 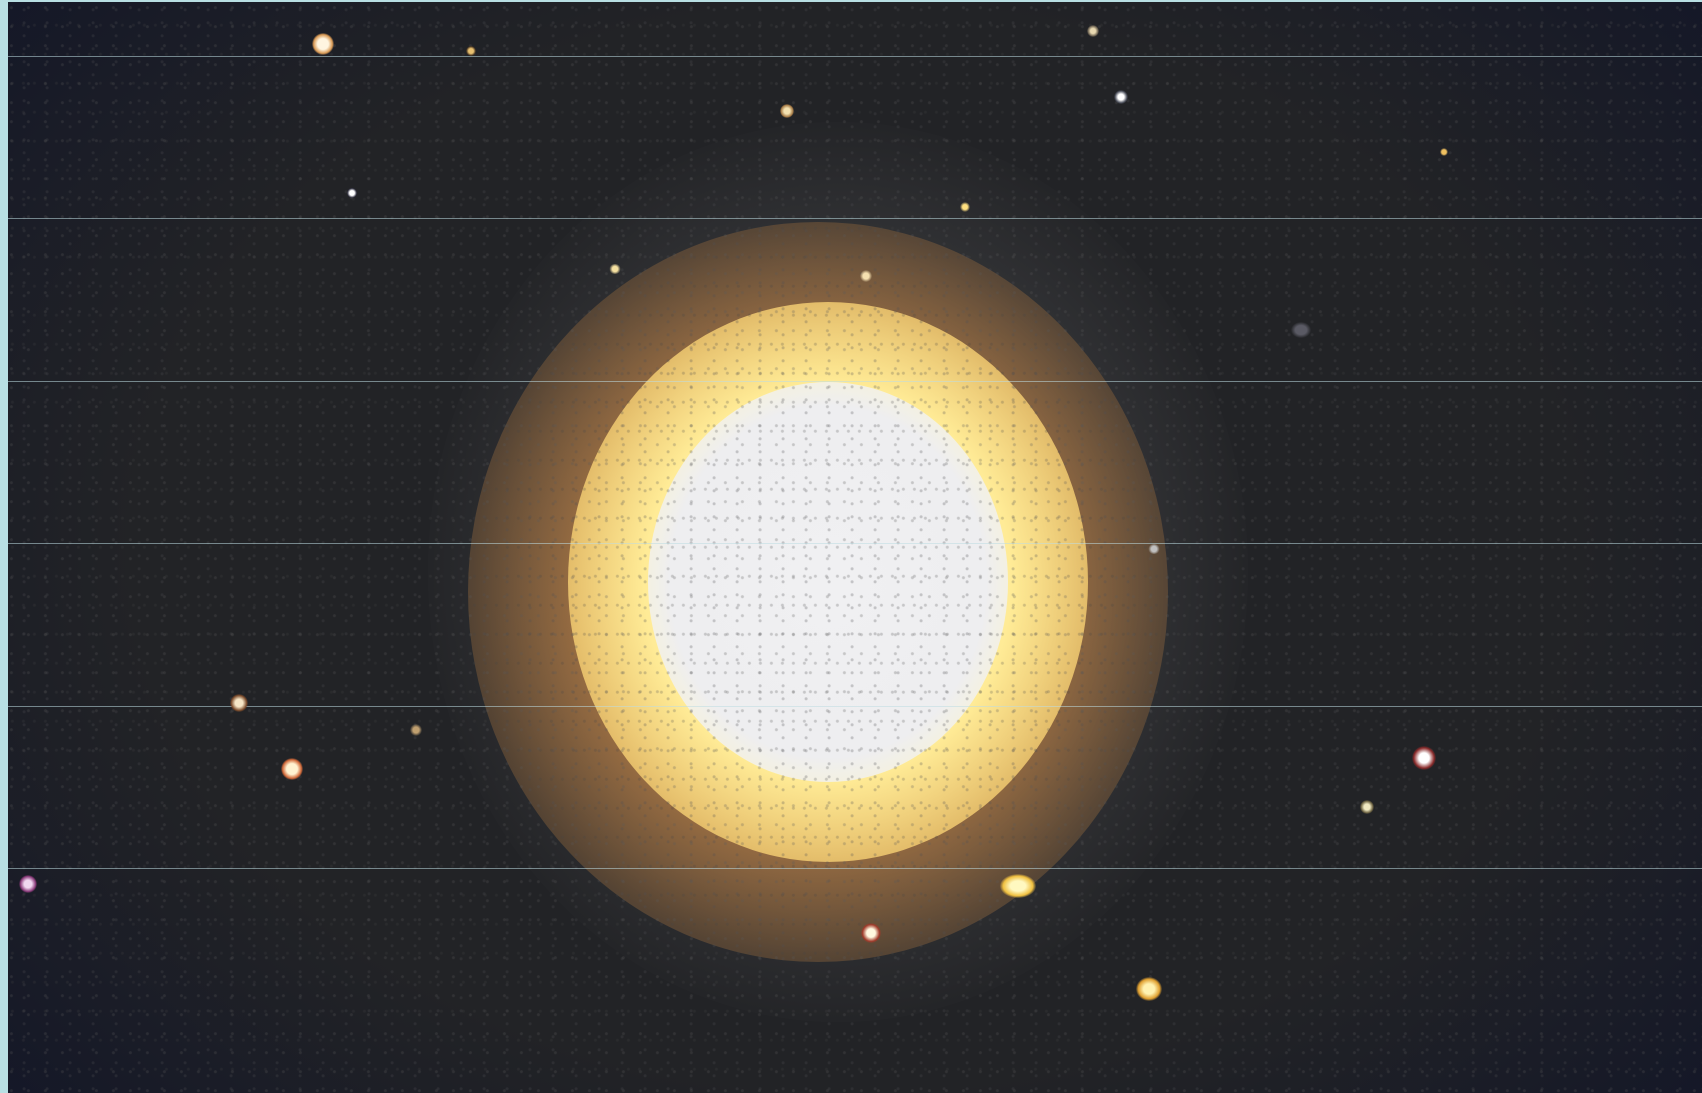 I want to click on galaxy-core, so click(x=828, y=582).